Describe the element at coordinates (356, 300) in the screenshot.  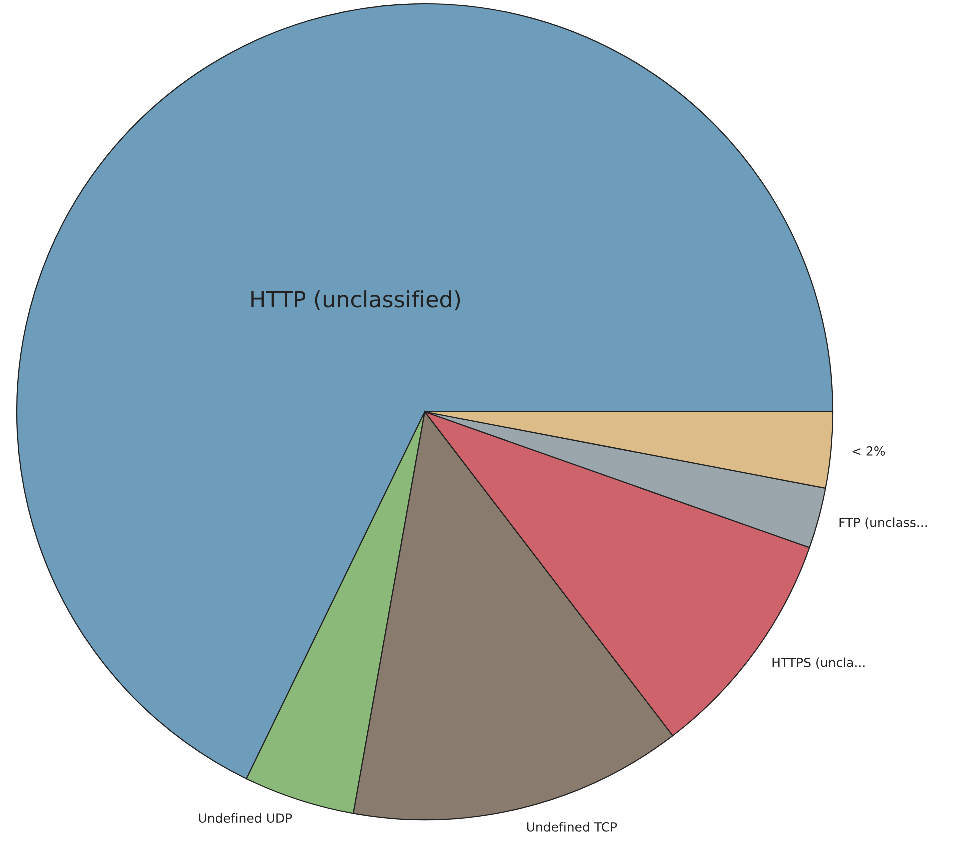
I see `slice-label: HTTP (unclassified)` at that location.